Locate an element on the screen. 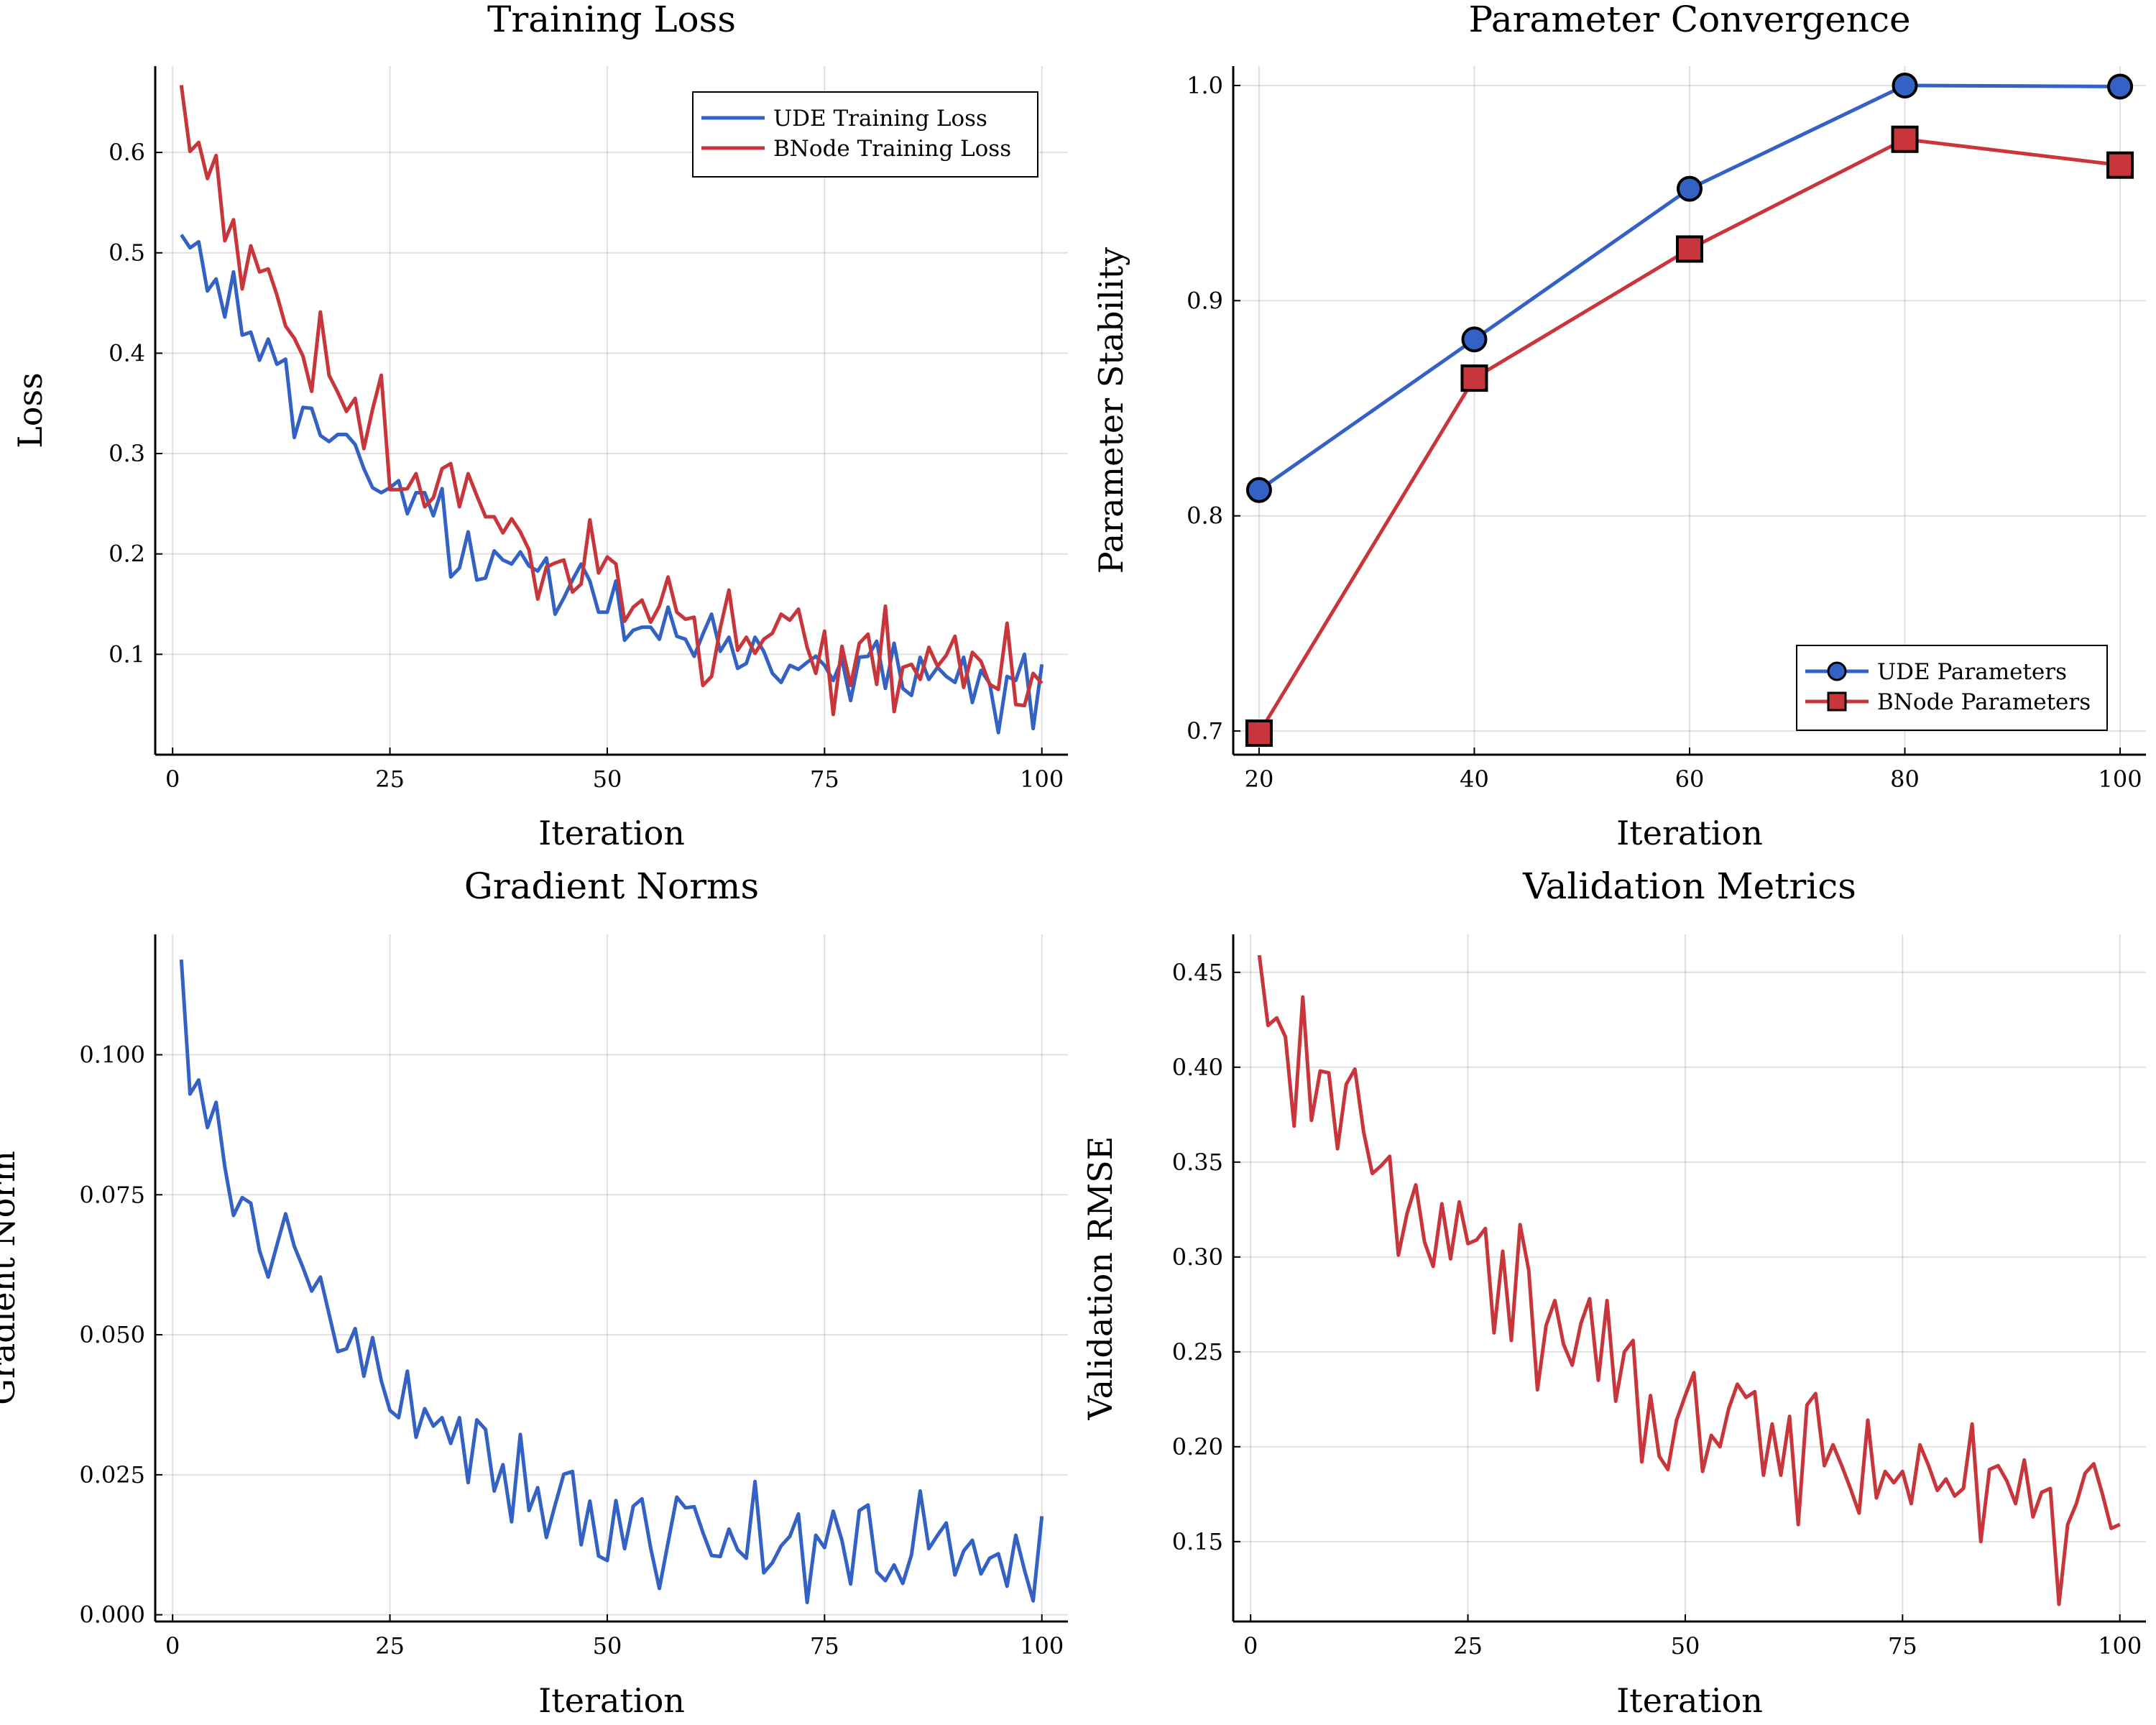 This screenshot has height=1725, width=2156. y-tick-label: 0.7 is located at coordinates (1205, 731).